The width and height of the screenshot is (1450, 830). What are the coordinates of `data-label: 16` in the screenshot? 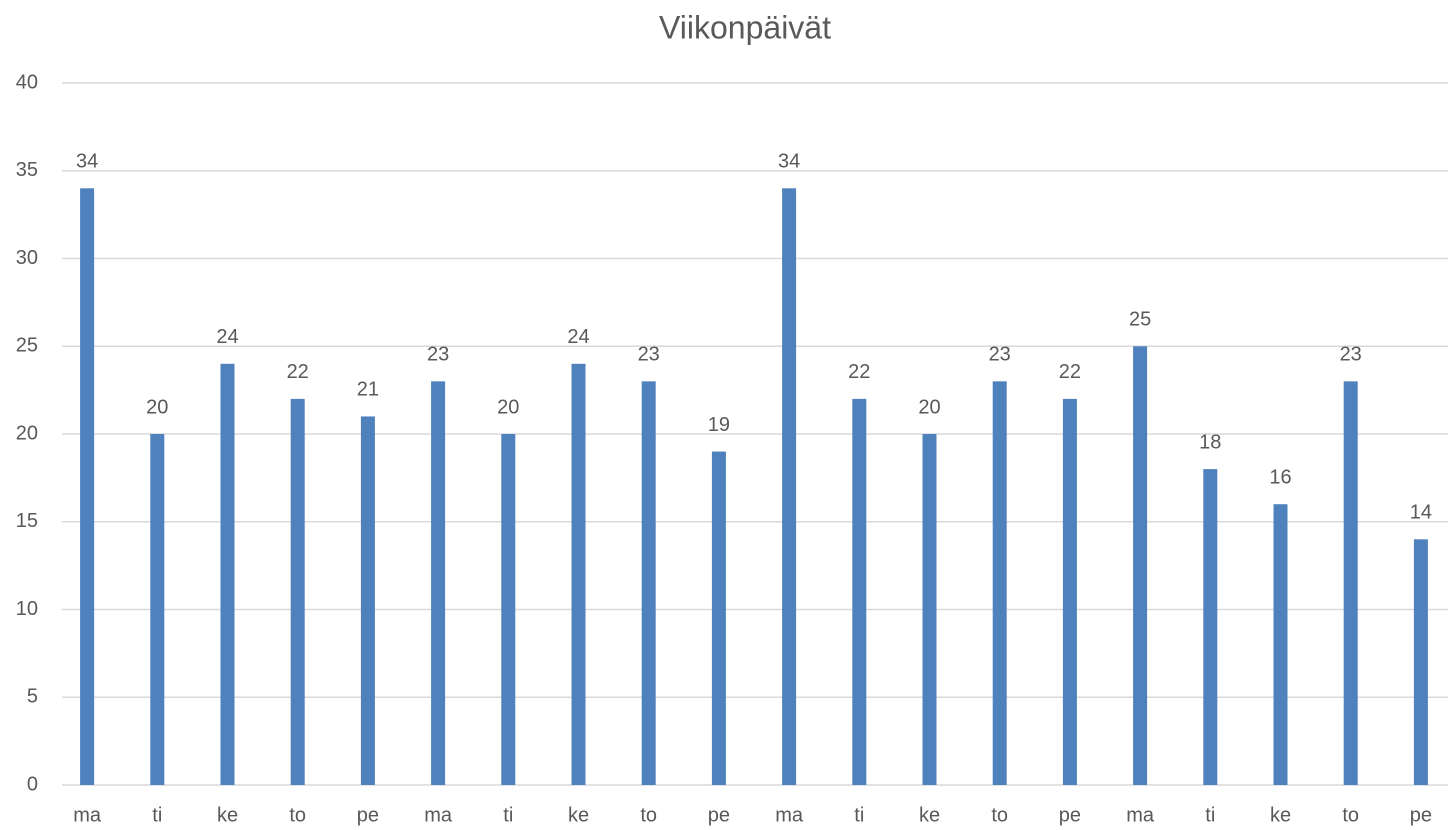 It's located at (1280, 477).